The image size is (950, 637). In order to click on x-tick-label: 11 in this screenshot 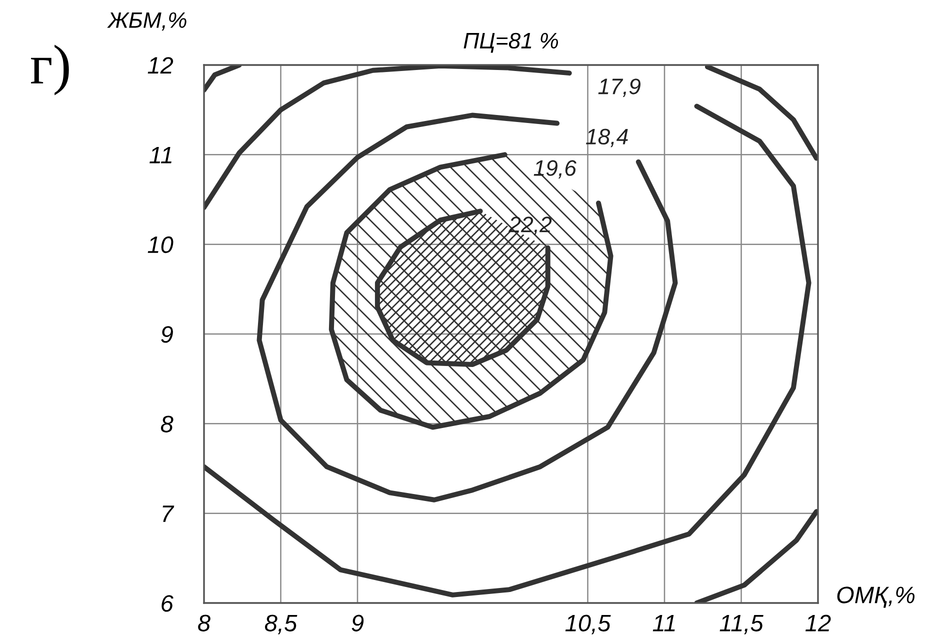, I will do `click(663, 623)`.